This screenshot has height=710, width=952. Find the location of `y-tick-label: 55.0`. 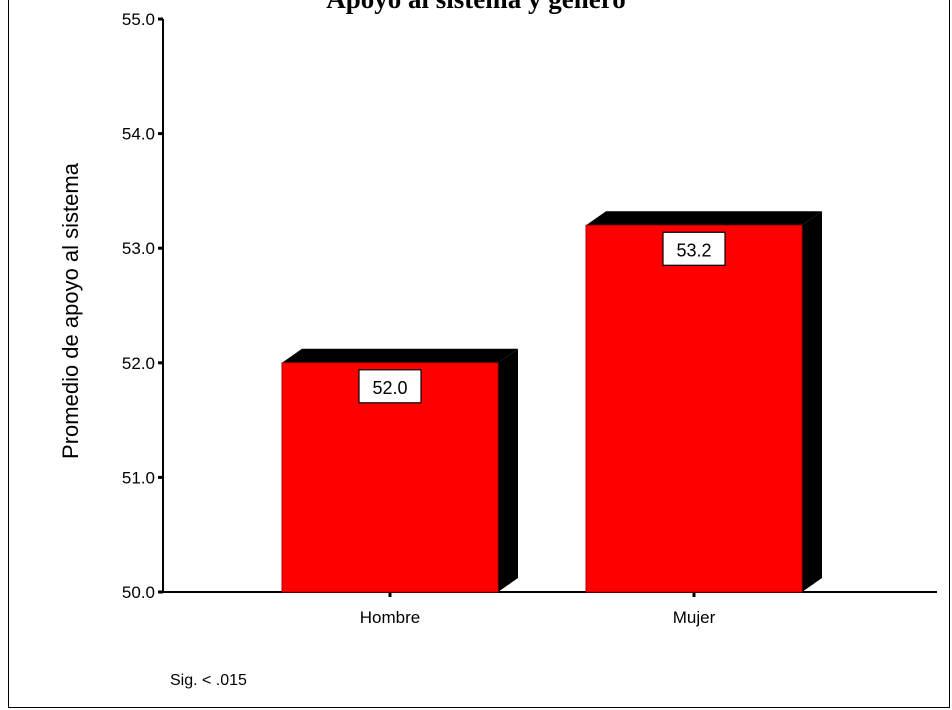

y-tick-label: 55.0 is located at coordinates (138, 19).